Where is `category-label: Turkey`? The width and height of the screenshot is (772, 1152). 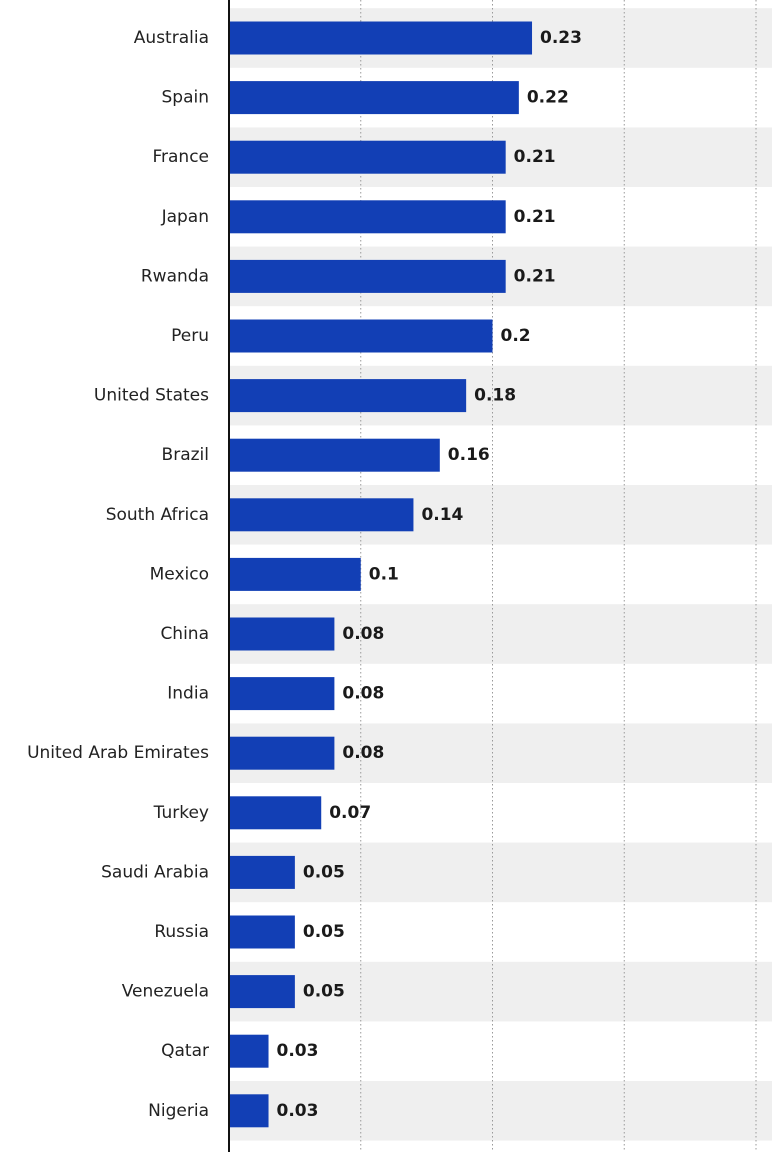
category-label: Turkey is located at coordinates (181, 813).